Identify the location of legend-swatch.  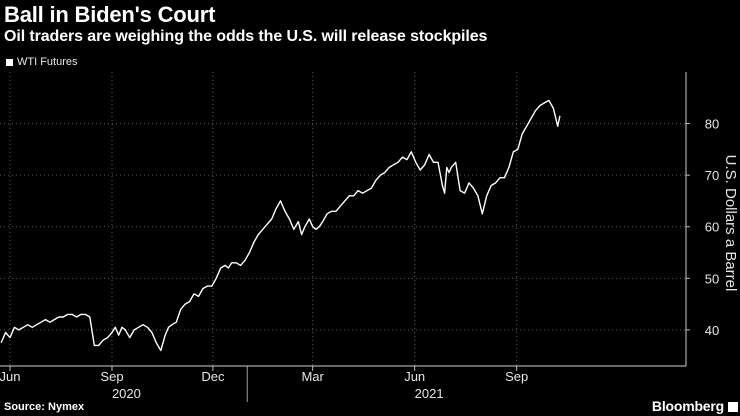
(9, 62).